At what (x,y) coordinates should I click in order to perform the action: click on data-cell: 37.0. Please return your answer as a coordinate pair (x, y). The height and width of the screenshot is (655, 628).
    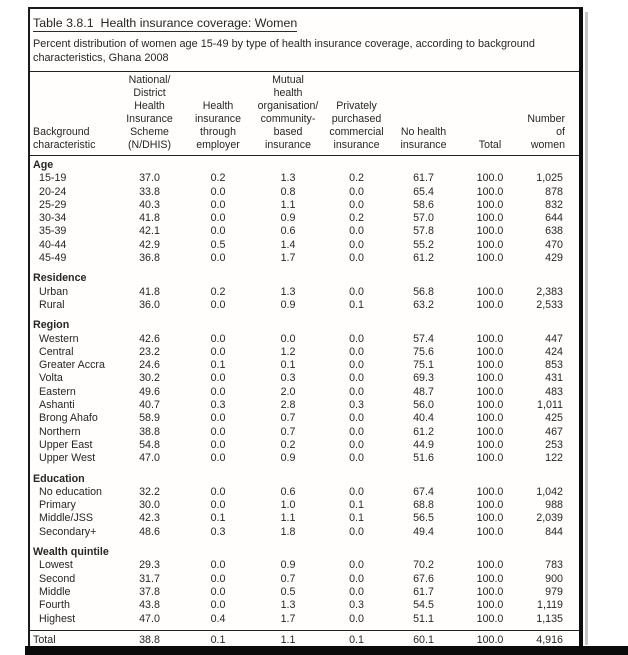
    Looking at the image, I should click on (149, 178).